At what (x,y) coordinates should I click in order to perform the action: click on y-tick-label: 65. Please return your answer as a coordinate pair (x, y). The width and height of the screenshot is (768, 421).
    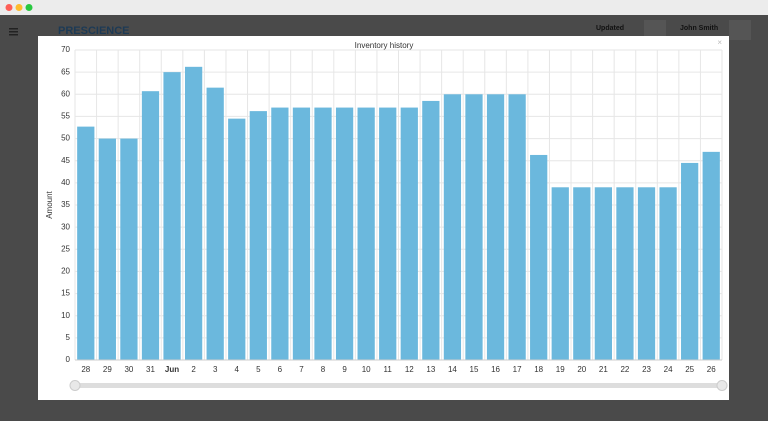
    Looking at the image, I should click on (65, 71).